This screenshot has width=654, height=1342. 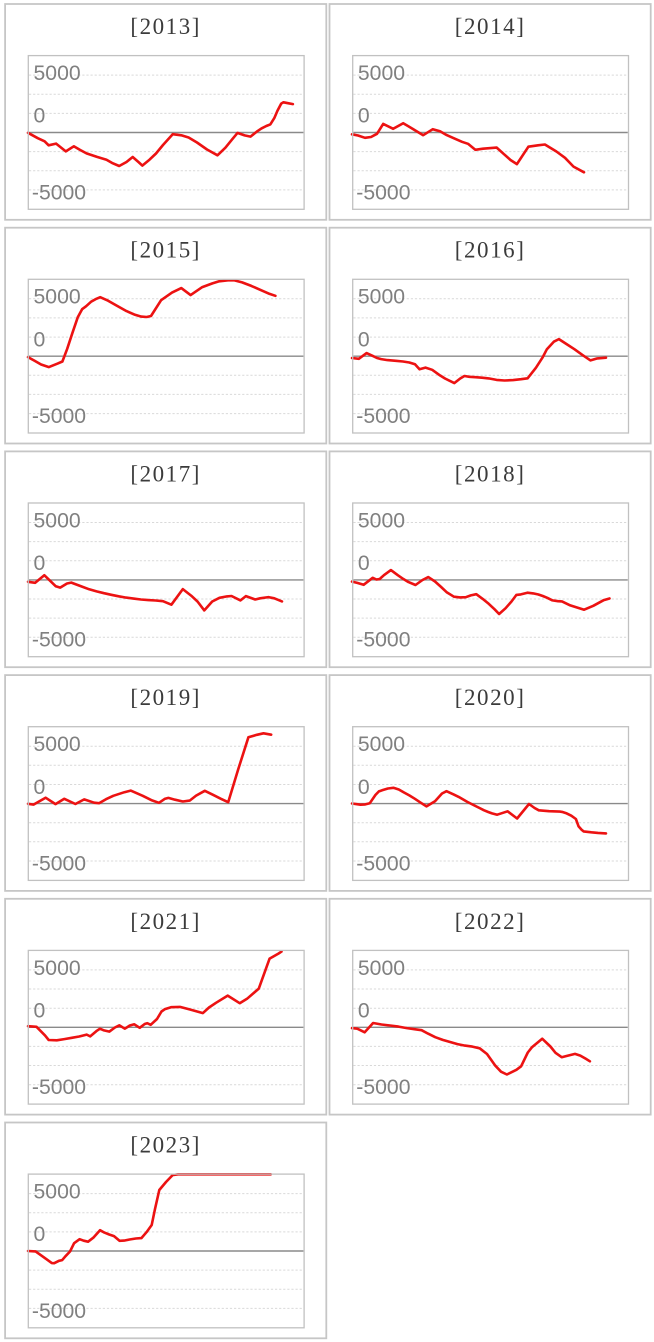 I want to click on svg-text: [2022], so click(x=490, y=921).